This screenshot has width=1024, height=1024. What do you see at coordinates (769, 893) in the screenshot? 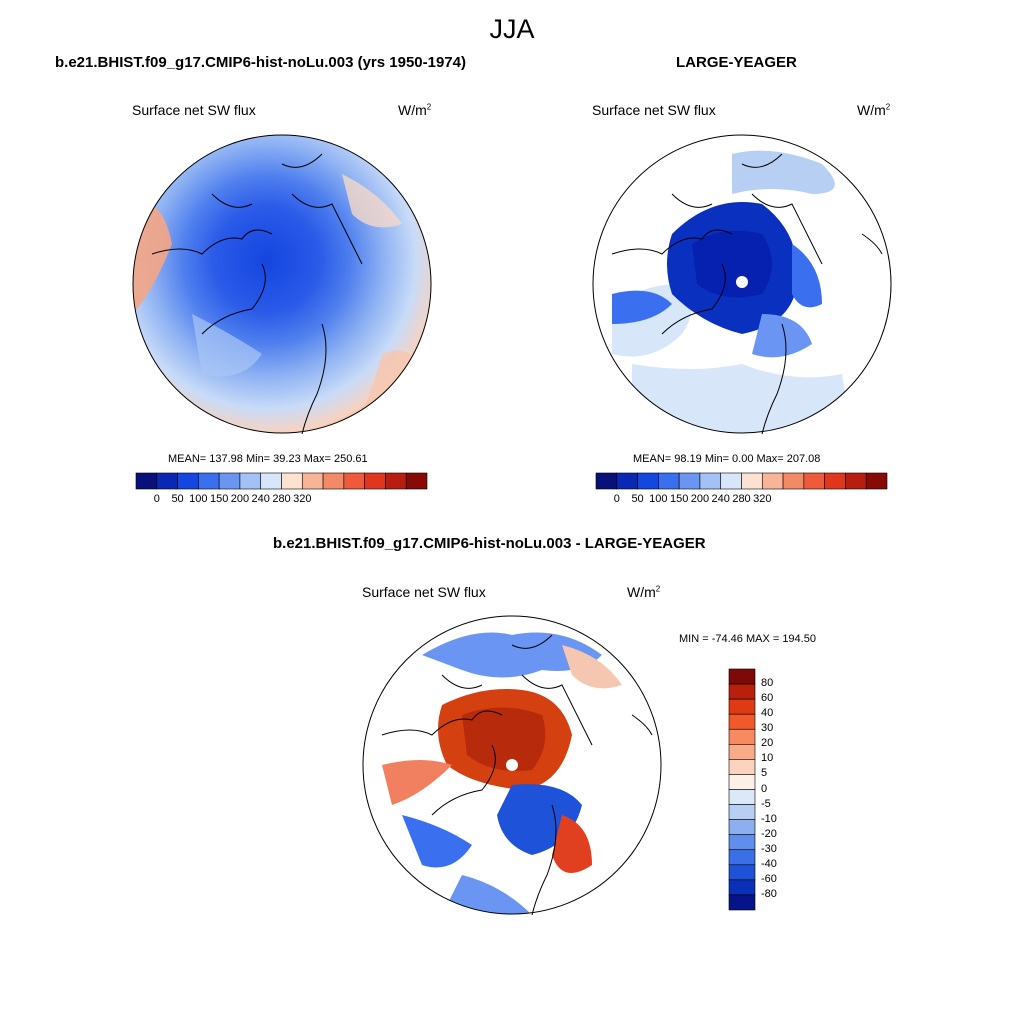
I see `colorbar-tick-label: -80` at bounding box center [769, 893].